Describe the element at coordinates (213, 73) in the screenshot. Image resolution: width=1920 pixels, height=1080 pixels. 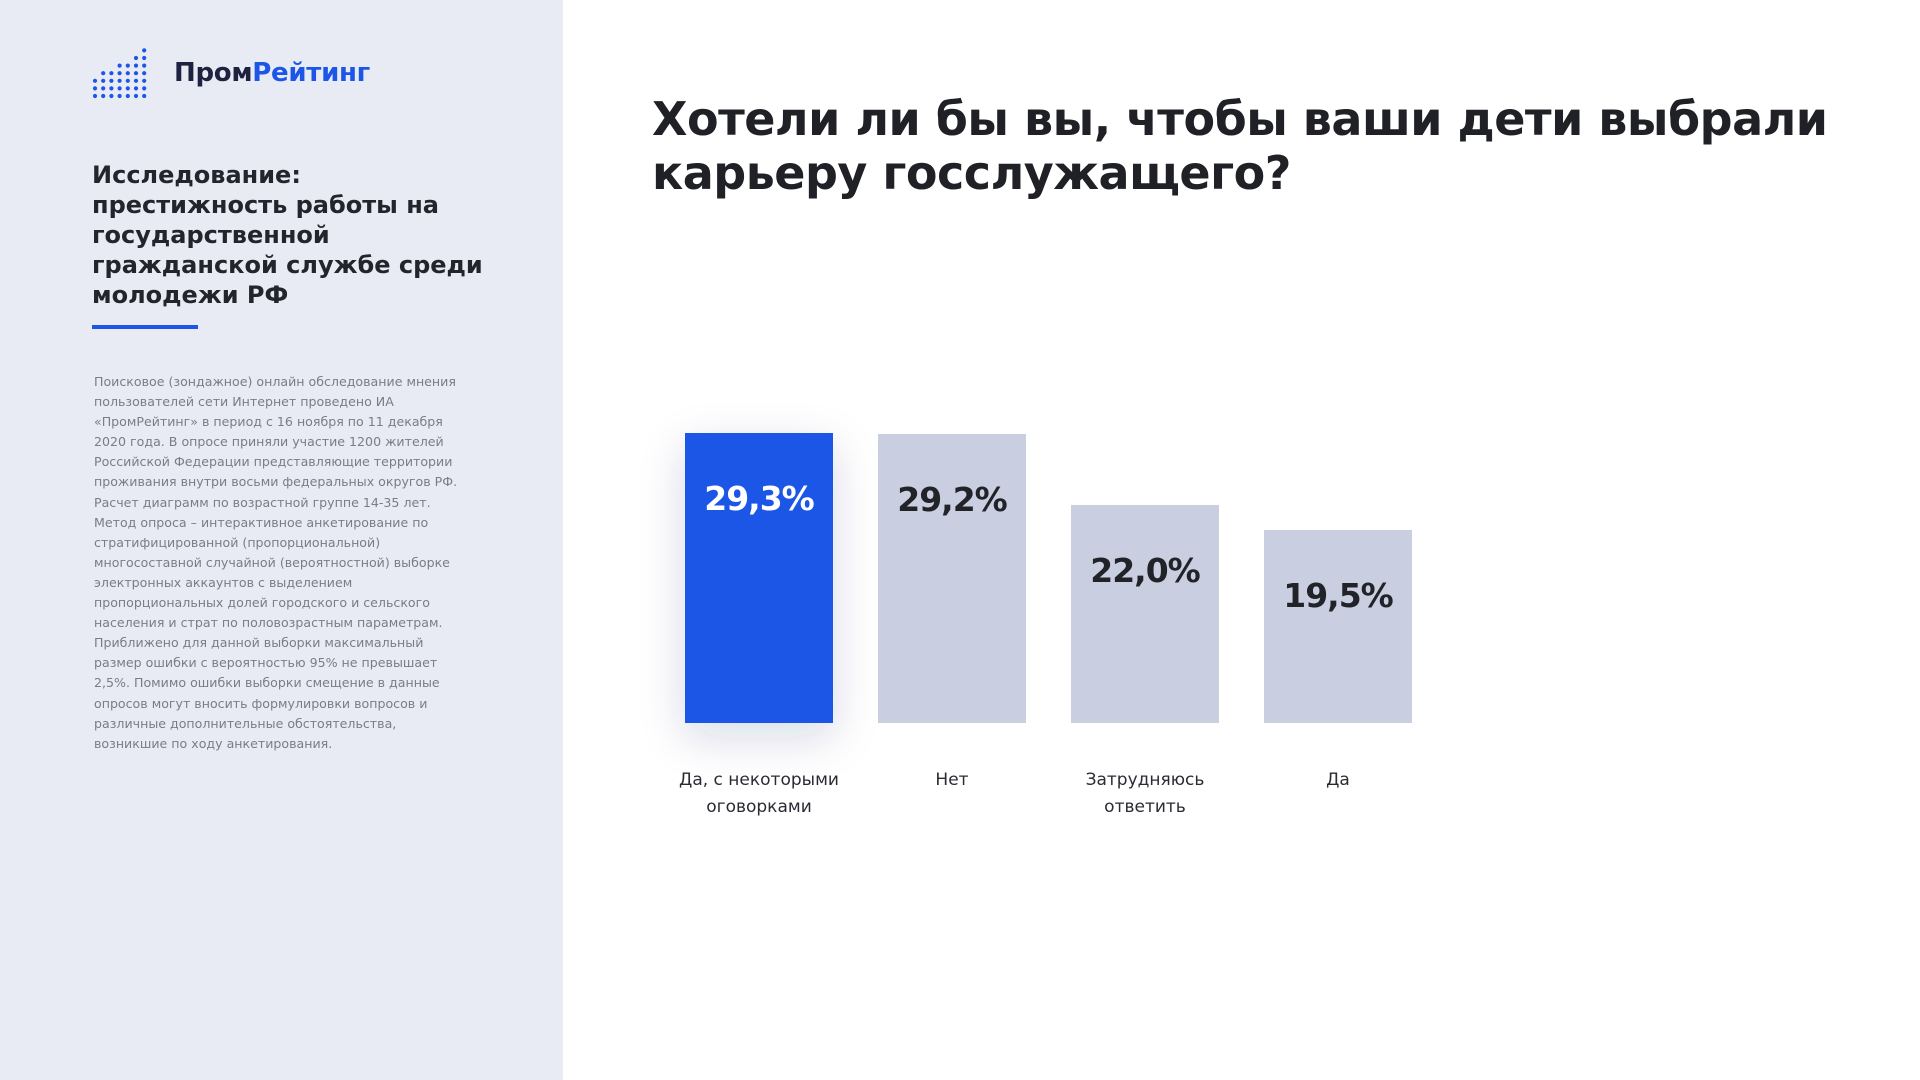
I see `brand-name-part1: Пром` at that location.